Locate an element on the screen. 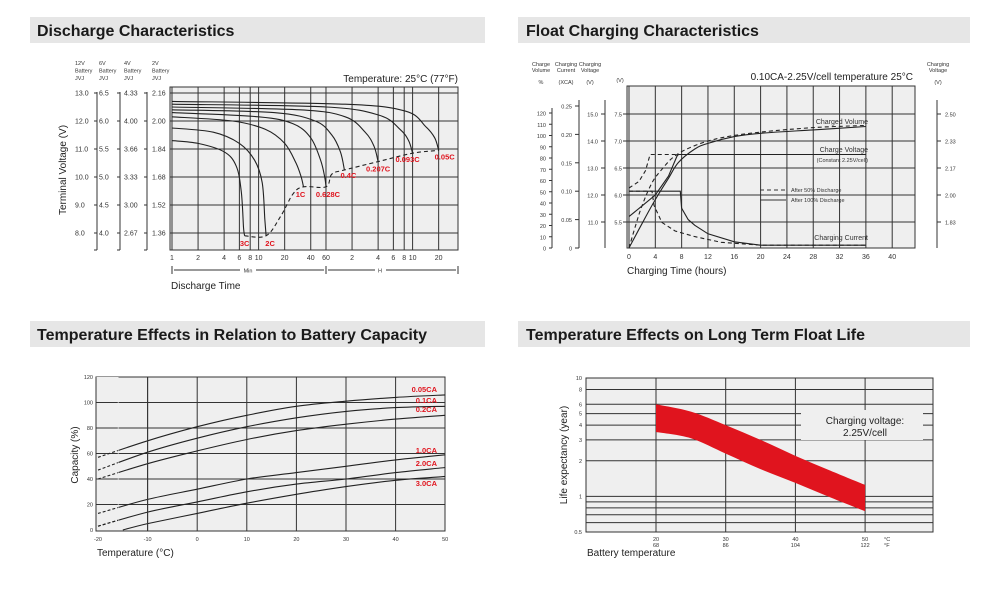 This screenshot has height=603, width=1000. life-expectancy-band is located at coordinates (761, 458).